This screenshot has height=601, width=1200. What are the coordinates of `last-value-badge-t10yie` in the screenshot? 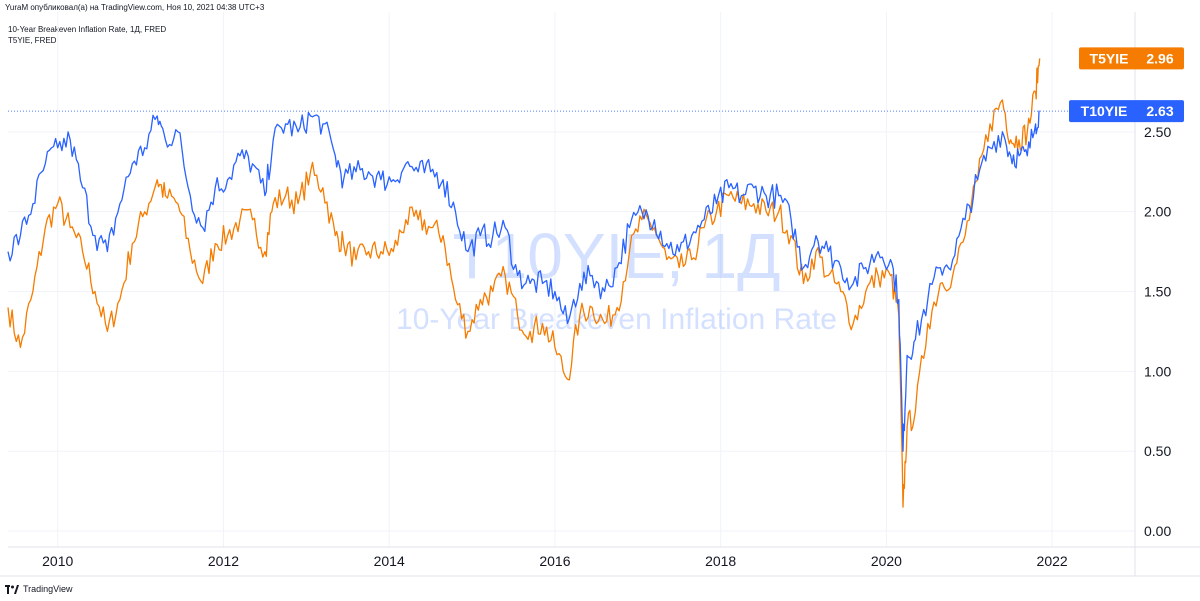 It's located at (1160, 111).